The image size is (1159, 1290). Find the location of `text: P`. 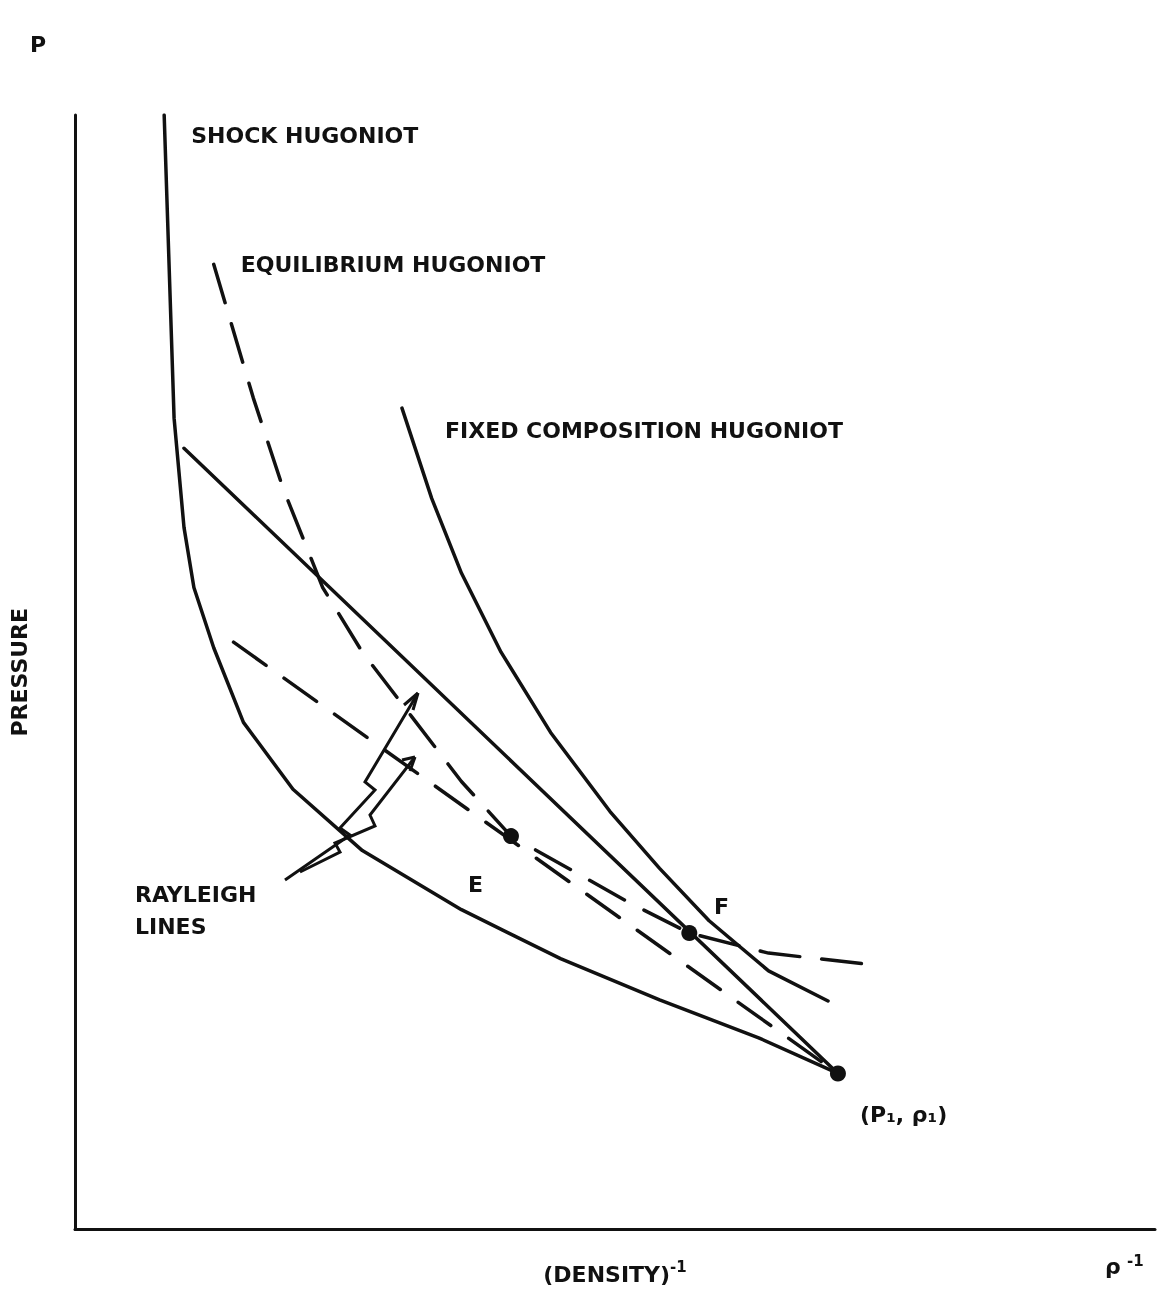

text: P is located at coordinates (38, 44).